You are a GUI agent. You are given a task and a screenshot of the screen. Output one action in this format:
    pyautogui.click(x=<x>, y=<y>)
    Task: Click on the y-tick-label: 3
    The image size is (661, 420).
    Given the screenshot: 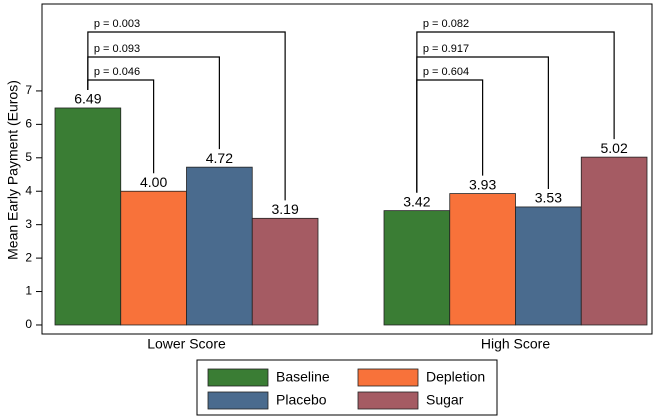 What is the action you would take?
    pyautogui.click(x=28, y=224)
    